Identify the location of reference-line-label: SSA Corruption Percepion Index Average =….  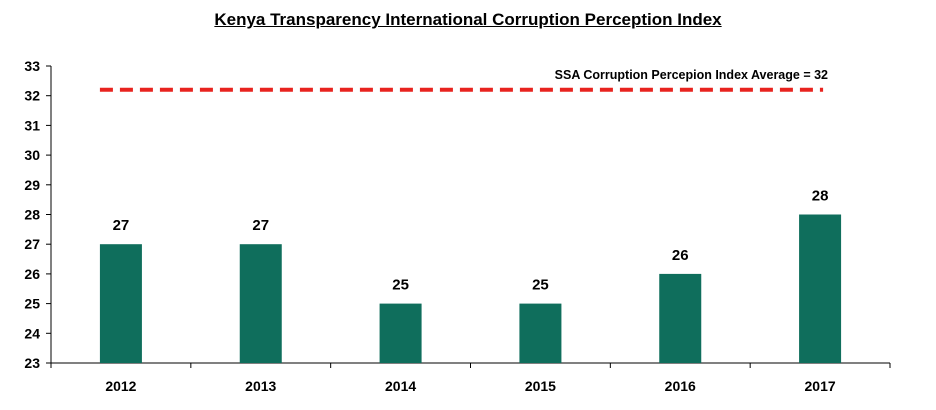
(691, 75).